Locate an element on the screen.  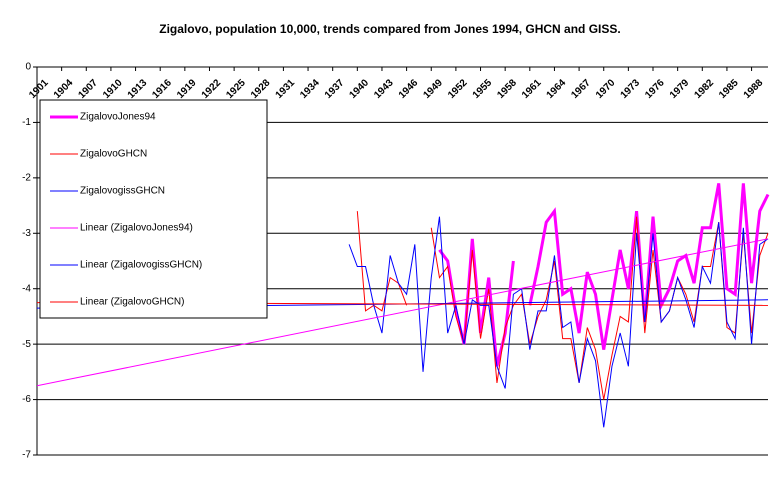
y-tick-label: -7 is located at coordinates (26, 455).